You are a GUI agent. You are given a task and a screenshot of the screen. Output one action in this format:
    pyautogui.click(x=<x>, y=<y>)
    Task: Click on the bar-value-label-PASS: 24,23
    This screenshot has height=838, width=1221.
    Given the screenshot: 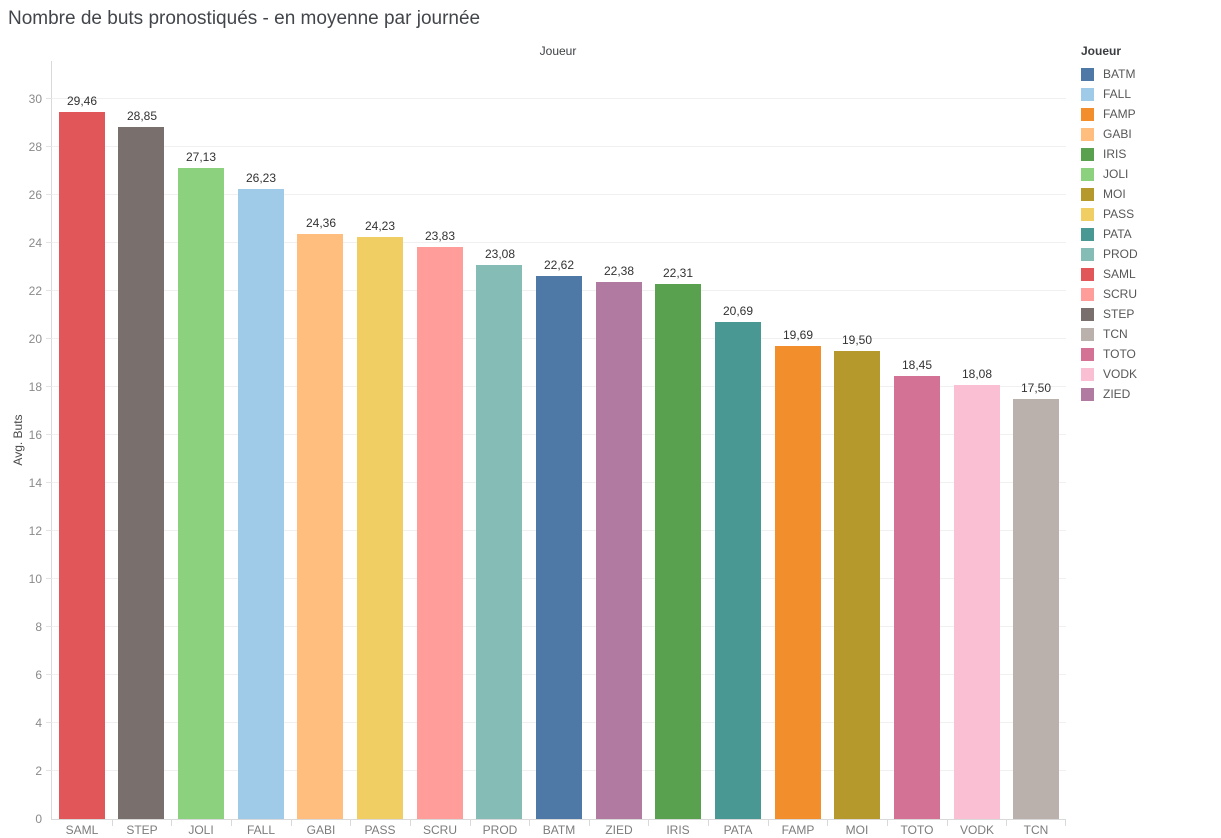 What is the action you would take?
    pyautogui.click(x=380, y=226)
    